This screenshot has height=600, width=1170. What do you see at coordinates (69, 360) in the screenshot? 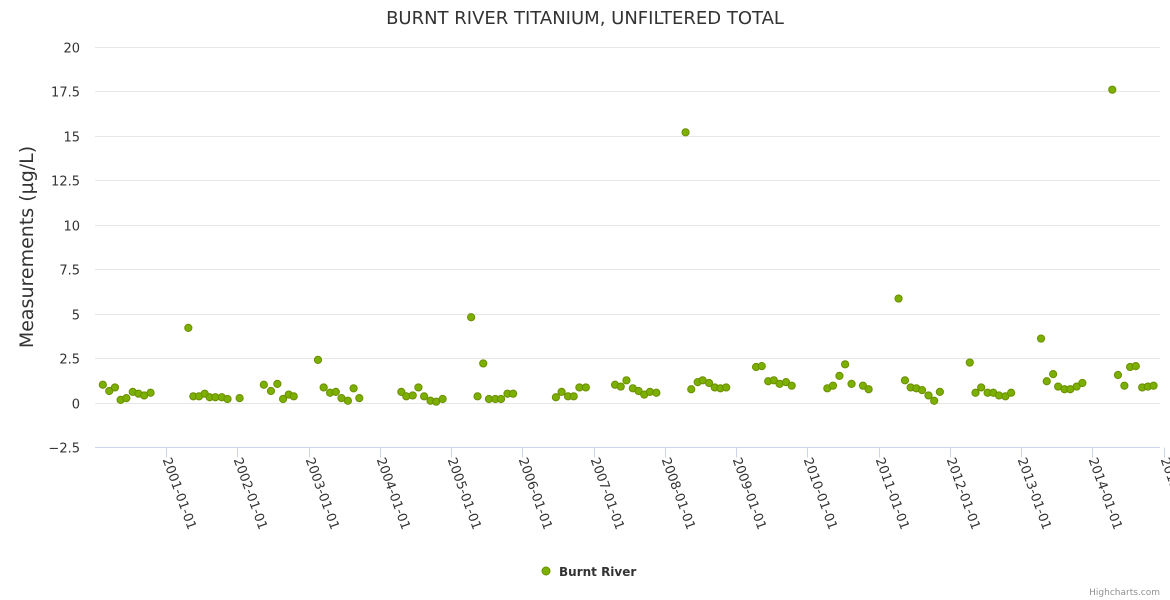
I see `y-tick-label: 2.5` at bounding box center [69, 360].